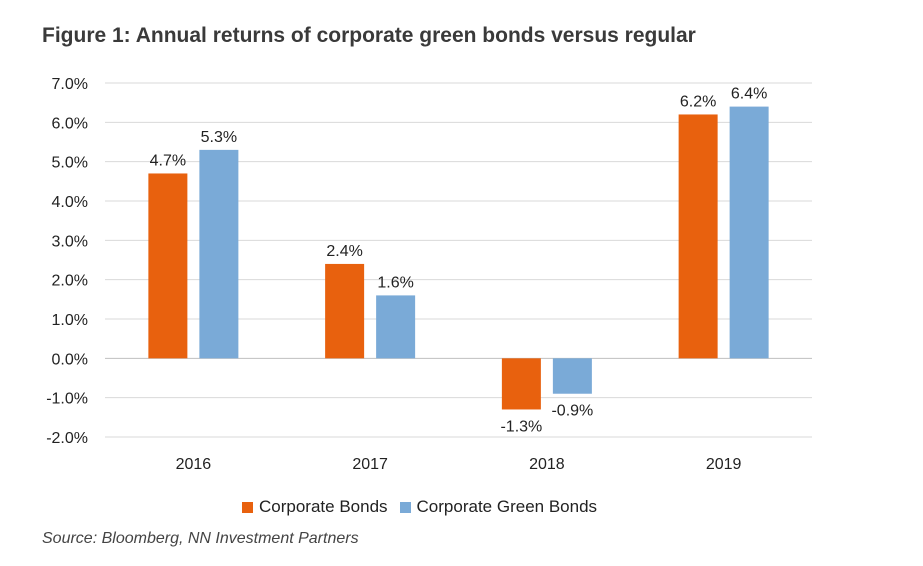  What do you see at coordinates (521, 426) in the screenshot?
I see `data-label: -1.3%` at bounding box center [521, 426].